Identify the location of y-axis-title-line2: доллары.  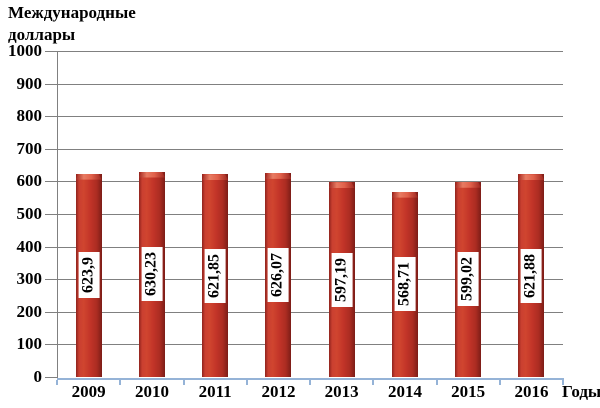
(42, 34).